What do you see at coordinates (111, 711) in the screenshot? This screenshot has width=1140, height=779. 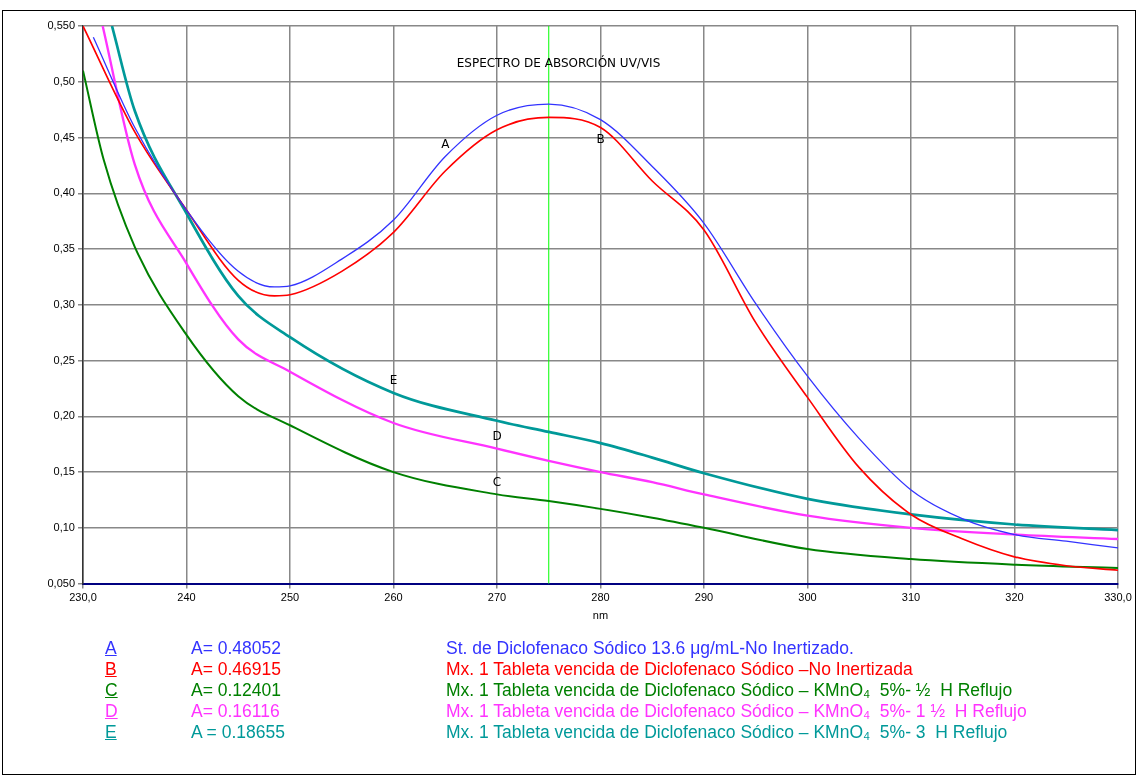 I see `text: D` at bounding box center [111, 711].